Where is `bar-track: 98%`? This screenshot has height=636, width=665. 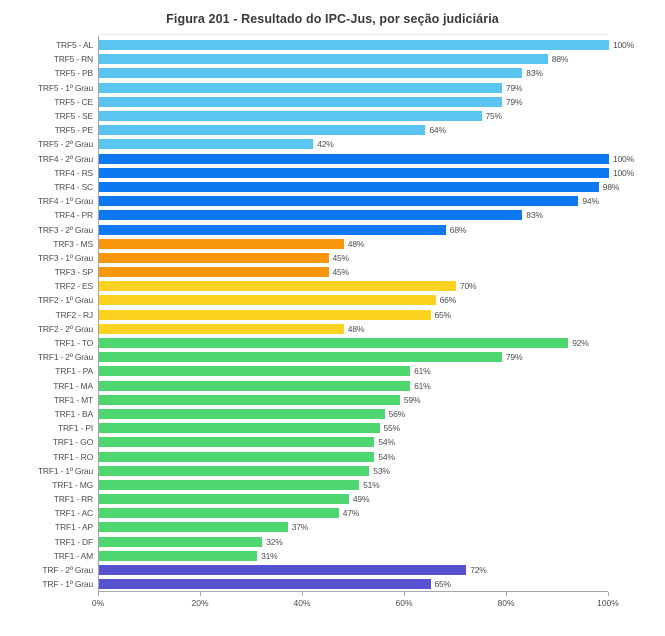
bar-track: 98% is located at coordinates (359, 186).